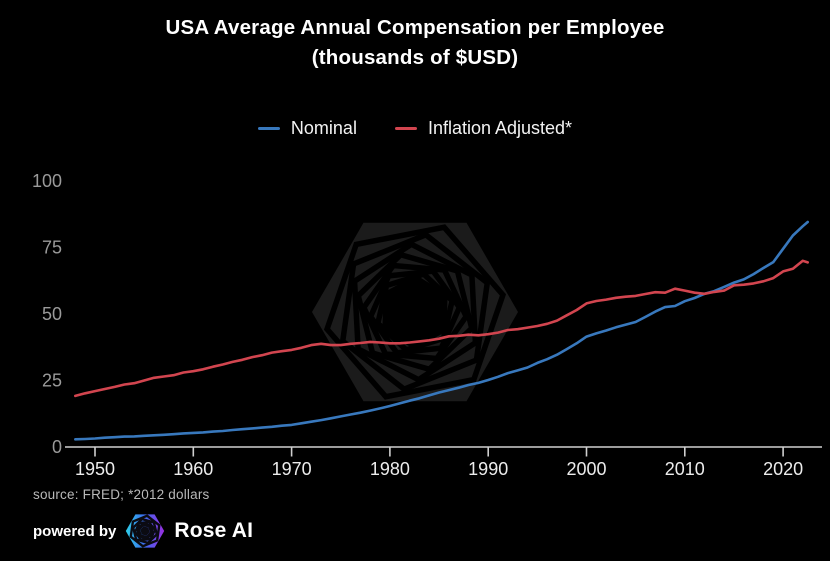 The width and height of the screenshot is (830, 561). What do you see at coordinates (121, 494) in the screenshot?
I see `source-note: source: FRED; *2012 dollars` at bounding box center [121, 494].